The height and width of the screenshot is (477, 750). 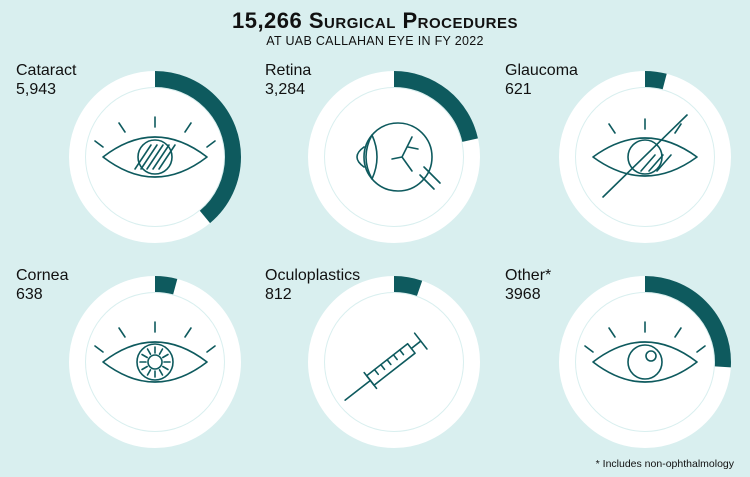 What do you see at coordinates (375, 41) in the screenshot?
I see `chart-subtitle: AT UAB CALLAHAN EYE IN FY 2022` at bounding box center [375, 41].